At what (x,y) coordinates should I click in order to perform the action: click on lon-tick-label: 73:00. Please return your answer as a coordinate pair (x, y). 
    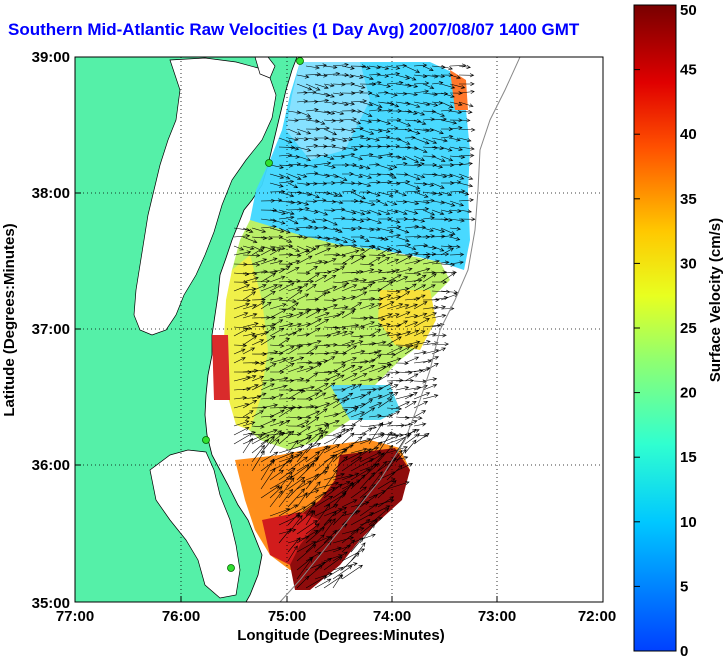
    Looking at the image, I should click on (497, 616).